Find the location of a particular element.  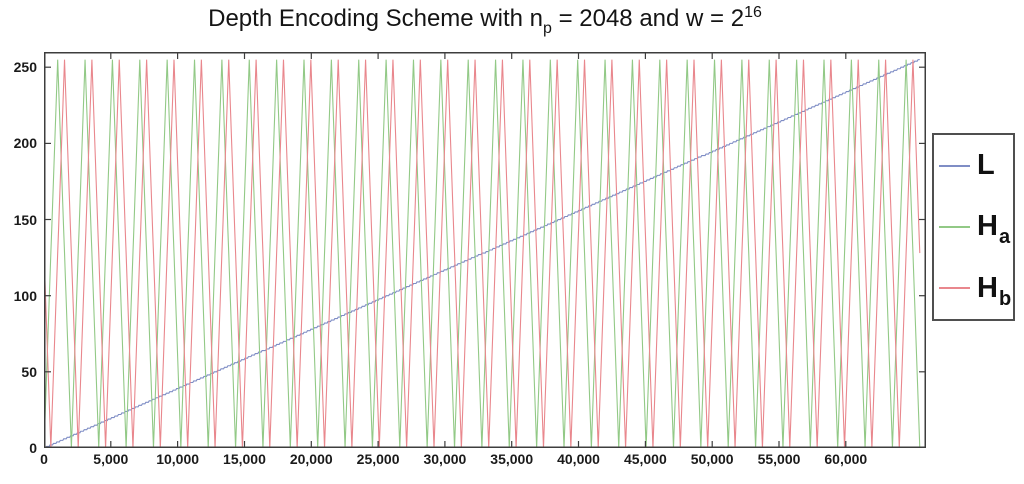

x-tick-label: 45,000 is located at coordinates (645, 459).